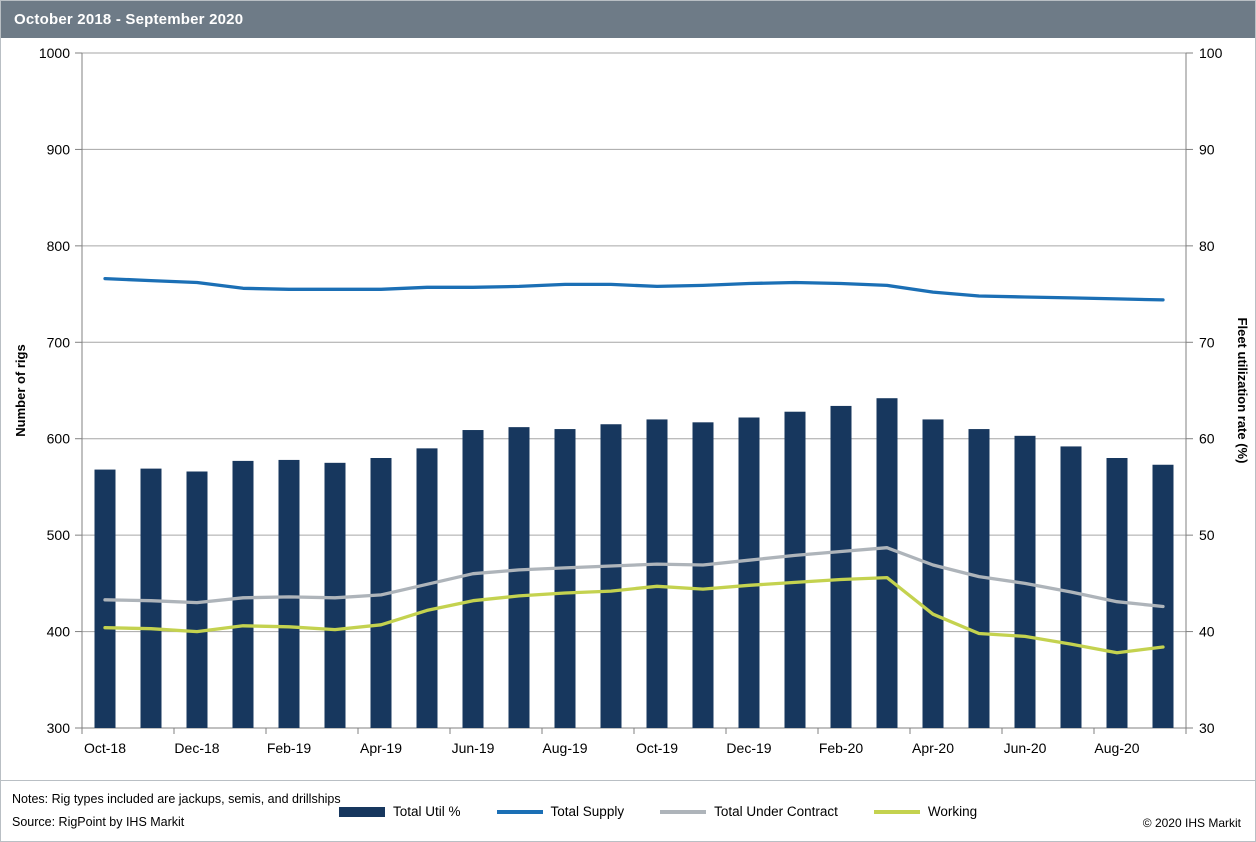  Describe the element at coordinates (748, 748) in the screenshot. I see `svg-text: Dec-19` at that location.